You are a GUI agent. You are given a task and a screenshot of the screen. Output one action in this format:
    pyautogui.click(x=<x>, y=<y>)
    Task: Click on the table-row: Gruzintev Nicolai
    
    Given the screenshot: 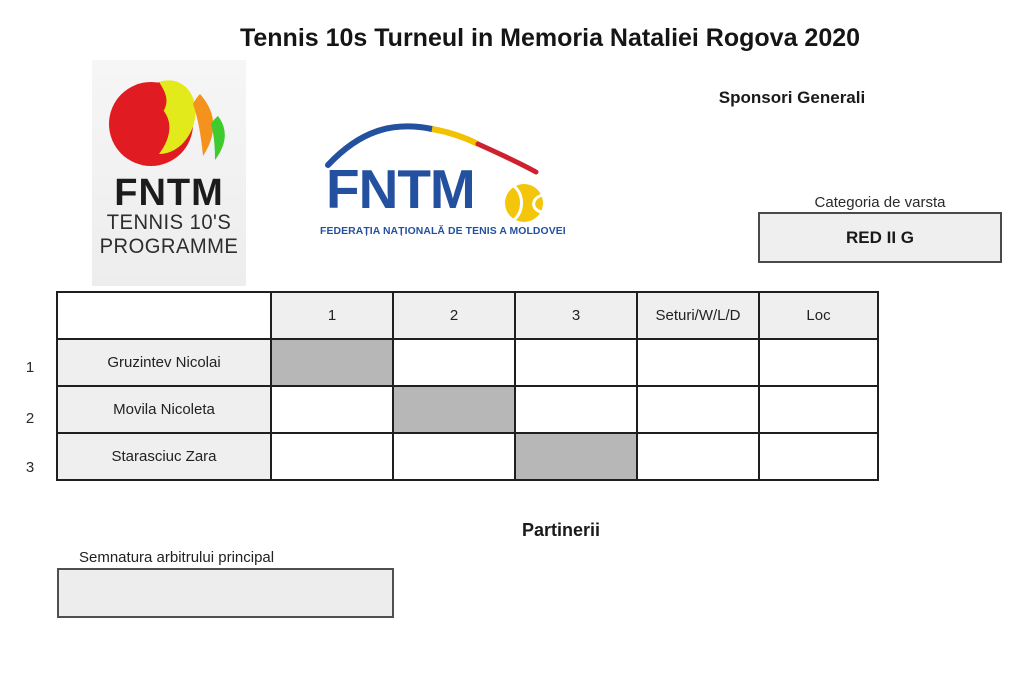 What is the action you would take?
    pyautogui.click(x=467, y=362)
    